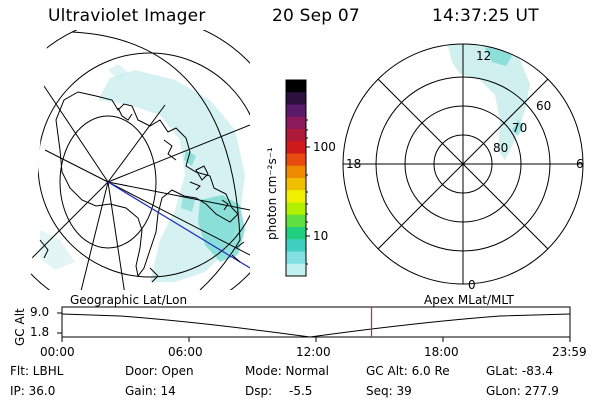 This screenshot has width=600, height=400. I want to click on colorbar-unit-label: photon cm⁻²s⁻¹, so click(272, 193).